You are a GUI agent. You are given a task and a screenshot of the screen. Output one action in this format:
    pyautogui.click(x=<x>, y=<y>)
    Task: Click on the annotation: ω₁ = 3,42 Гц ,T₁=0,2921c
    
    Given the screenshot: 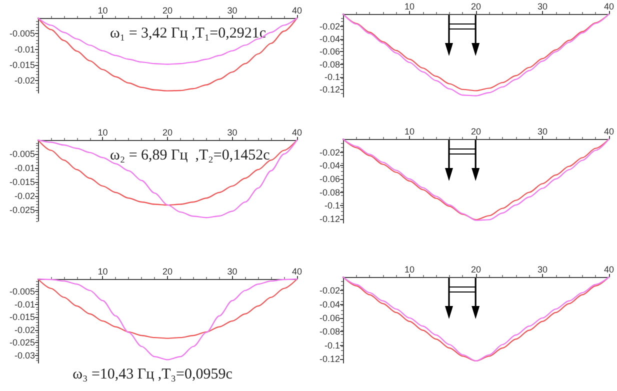 What is the action you would take?
    pyautogui.click(x=188, y=34)
    